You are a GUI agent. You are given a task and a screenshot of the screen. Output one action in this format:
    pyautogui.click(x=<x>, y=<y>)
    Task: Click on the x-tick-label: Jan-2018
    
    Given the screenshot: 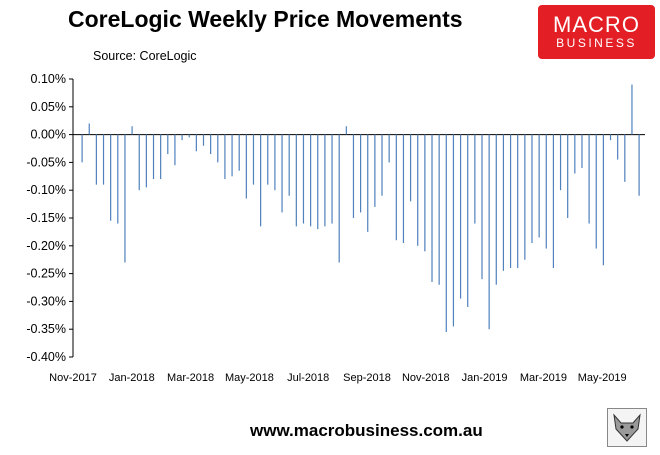 What is the action you would take?
    pyautogui.click(x=132, y=378)
    